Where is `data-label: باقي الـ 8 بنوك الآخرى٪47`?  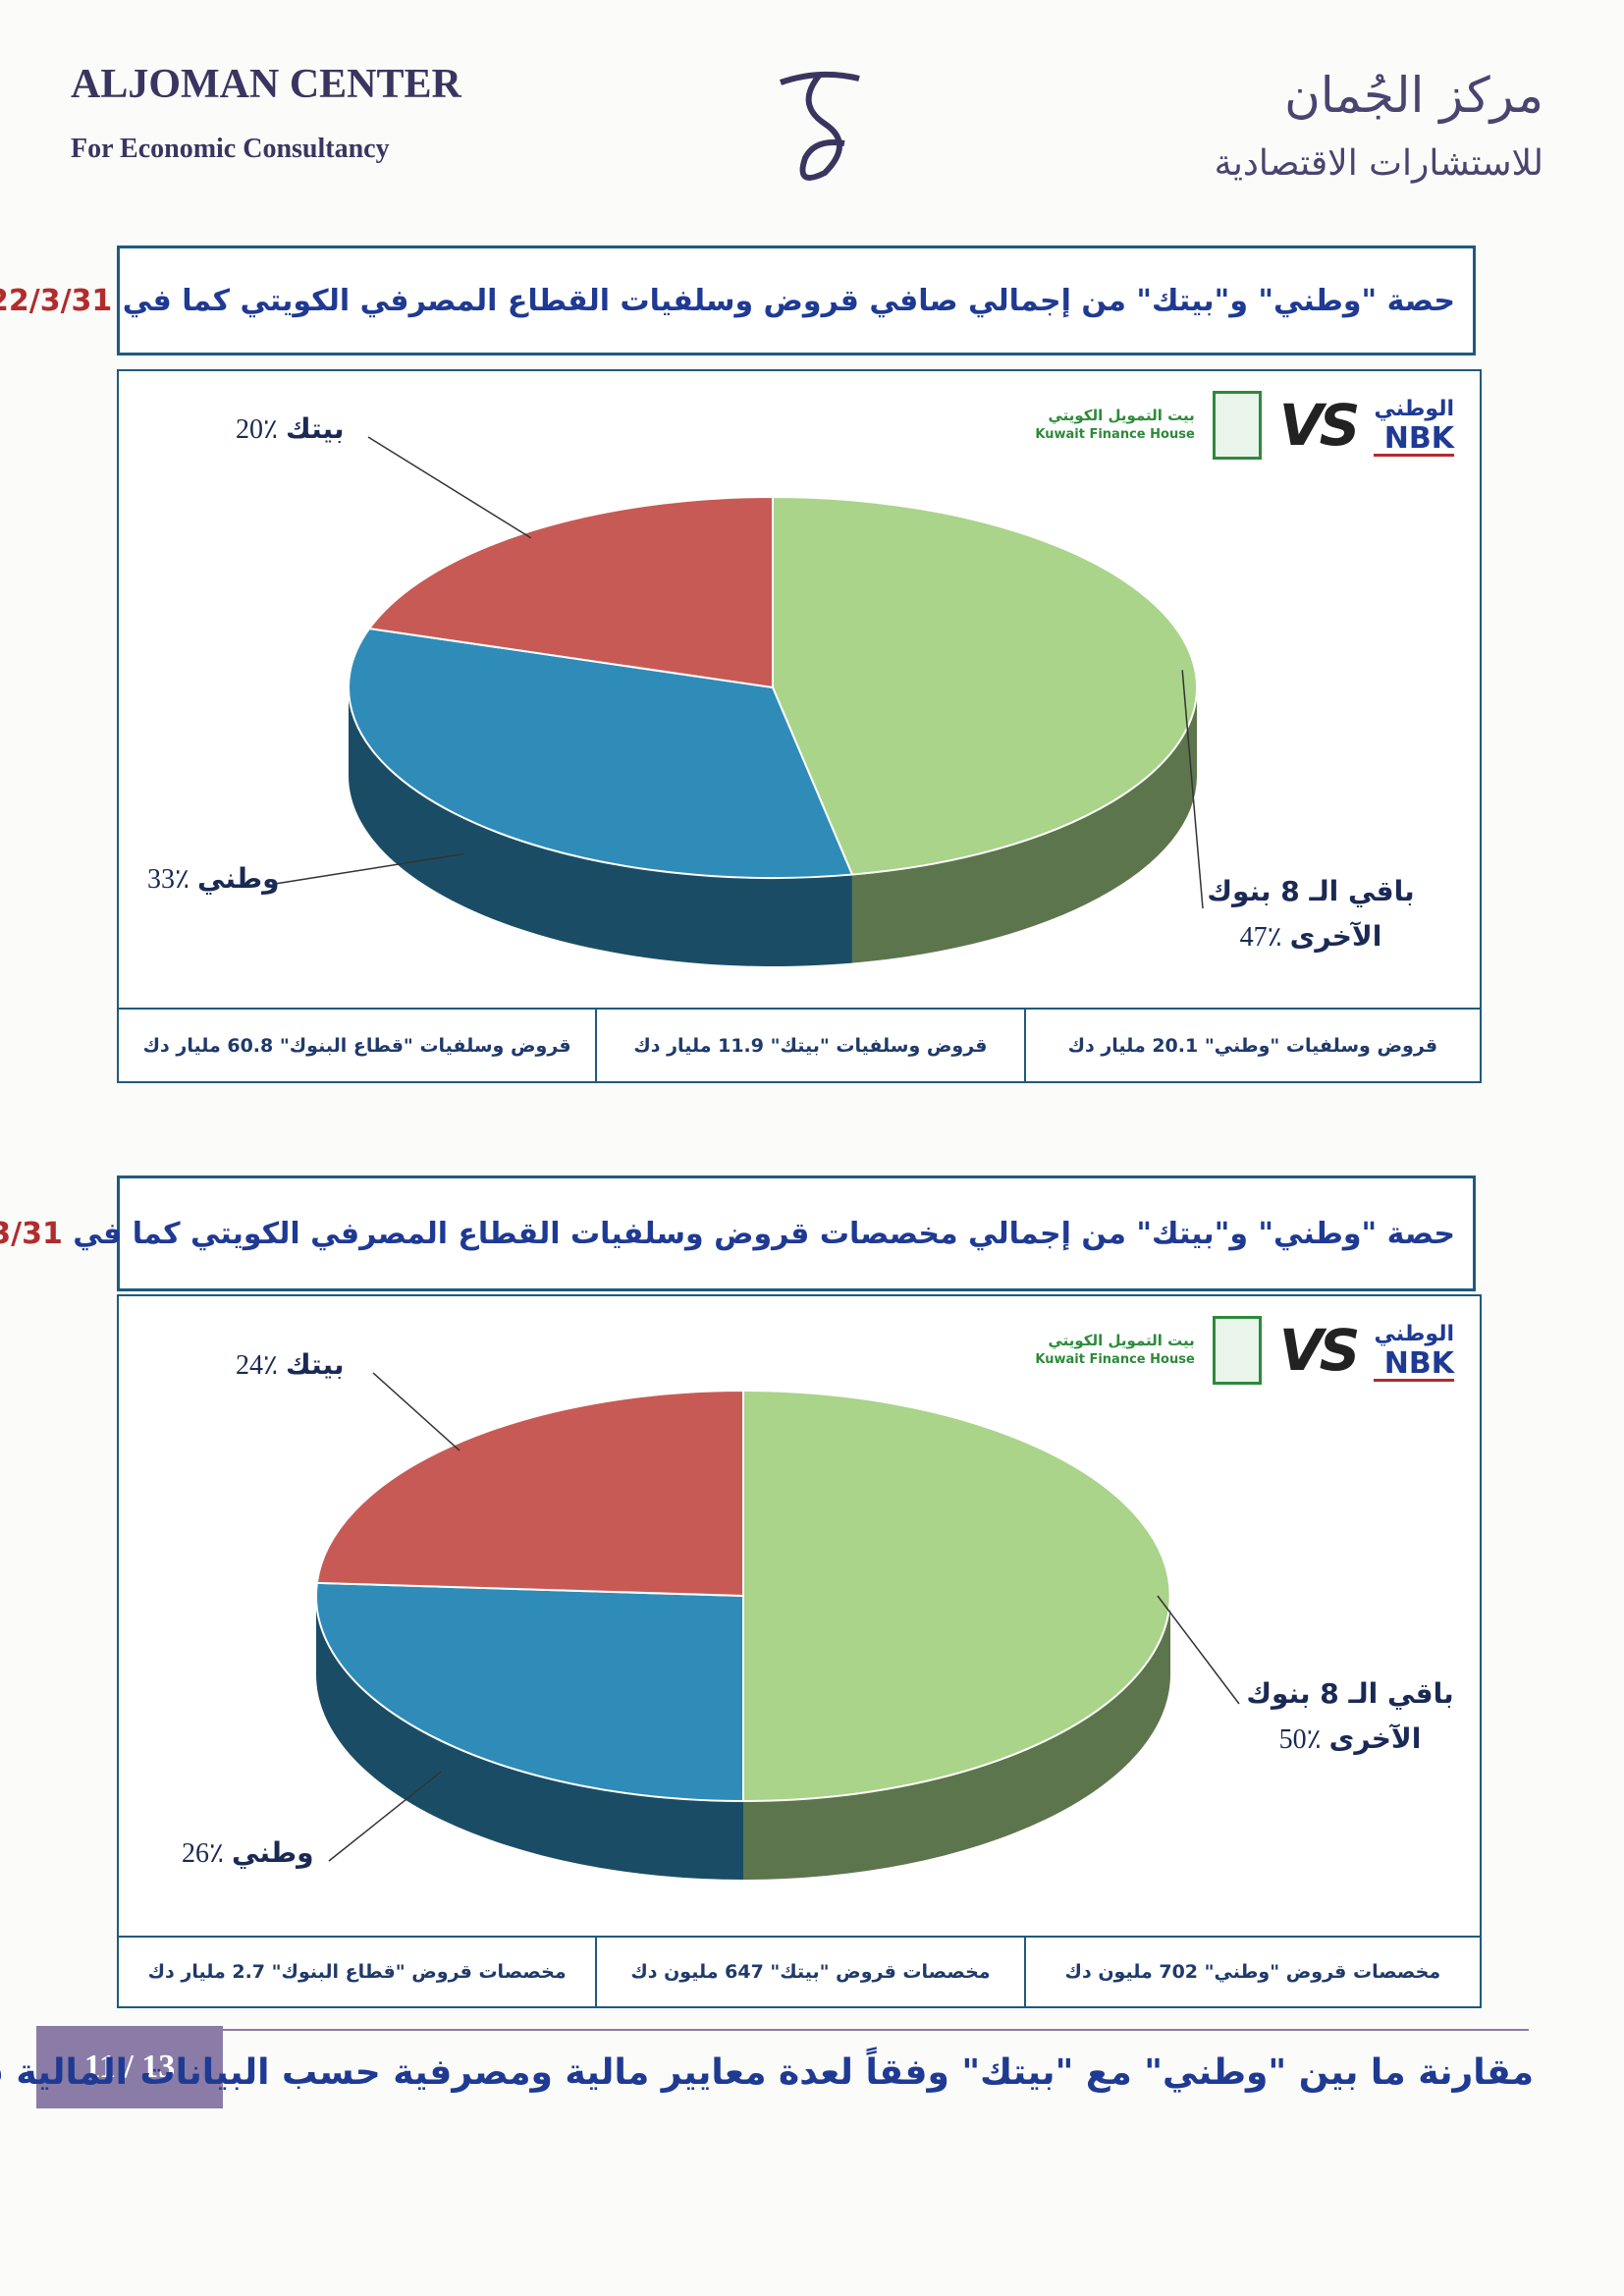
data-label: باقي الـ 8 بنوك الآخرى٪47 is located at coordinates (1311, 914).